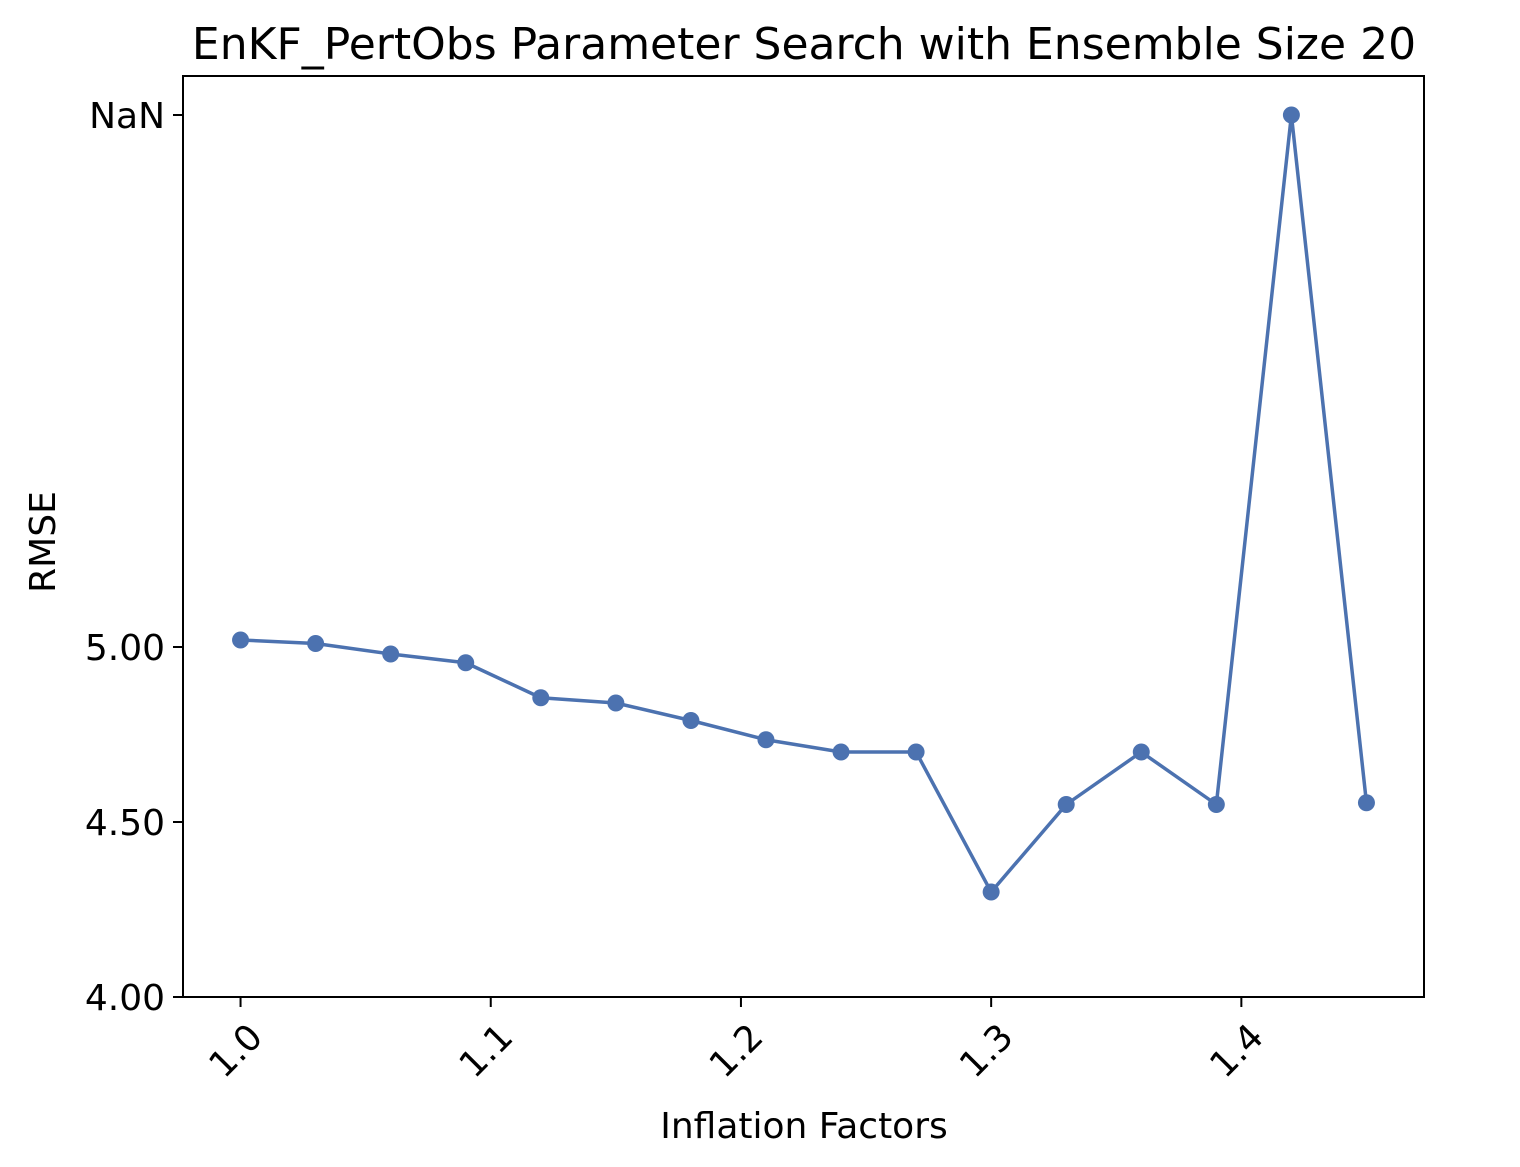  Describe the element at coordinates (125, 648) in the screenshot. I see `y-tick-label: 5.00` at that location.